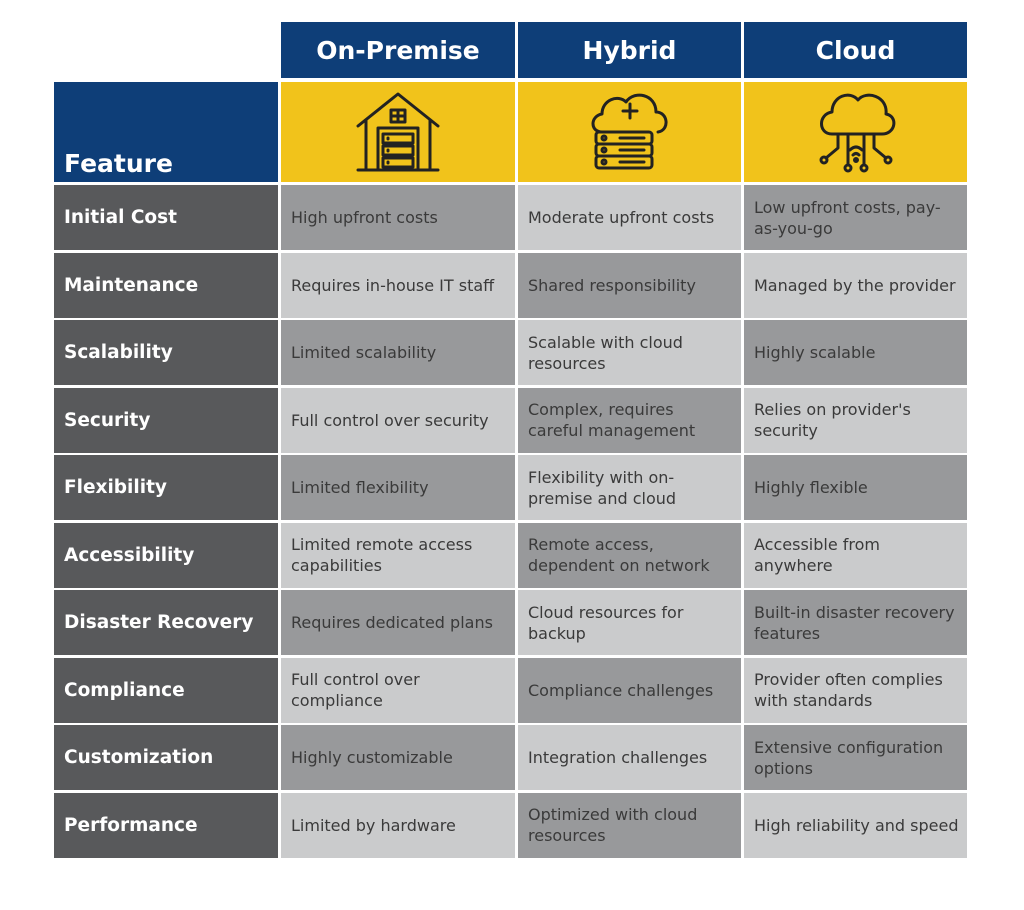  I want to click on row-label: Compliance, so click(166, 690).